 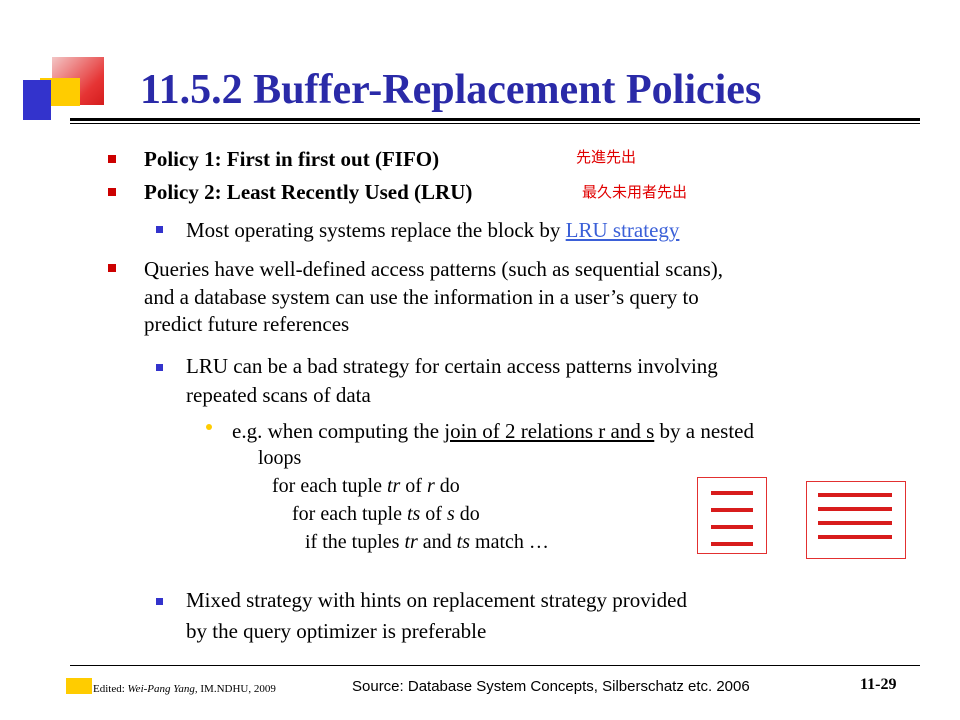 I want to click on loop-2-var-s: s, so click(x=450, y=514).